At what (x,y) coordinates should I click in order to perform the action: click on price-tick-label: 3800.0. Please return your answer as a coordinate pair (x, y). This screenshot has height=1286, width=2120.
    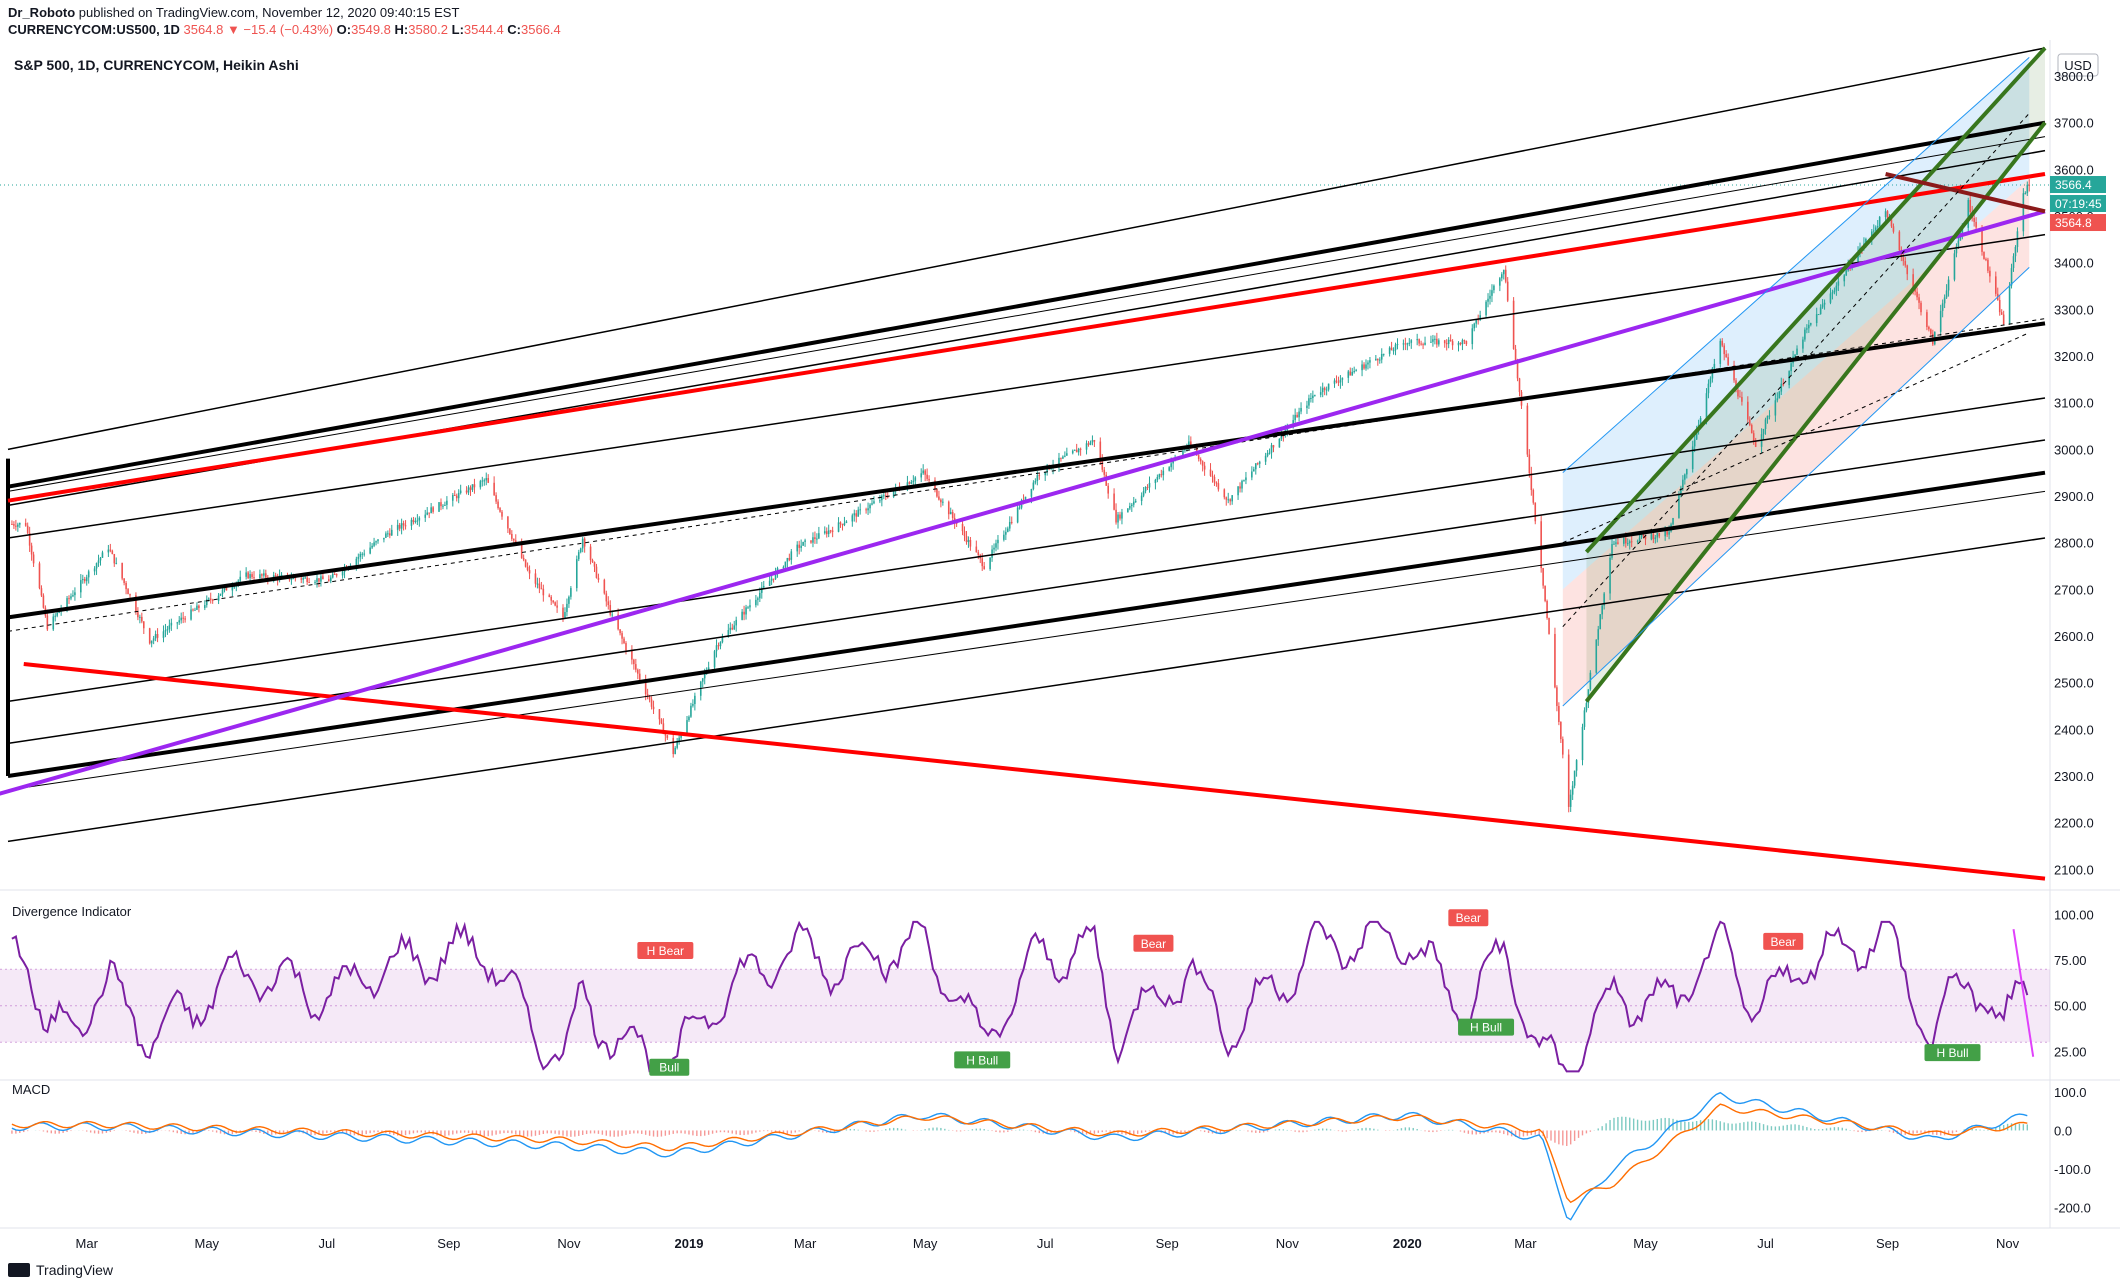
    Looking at the image, I should click on (2074, 76).